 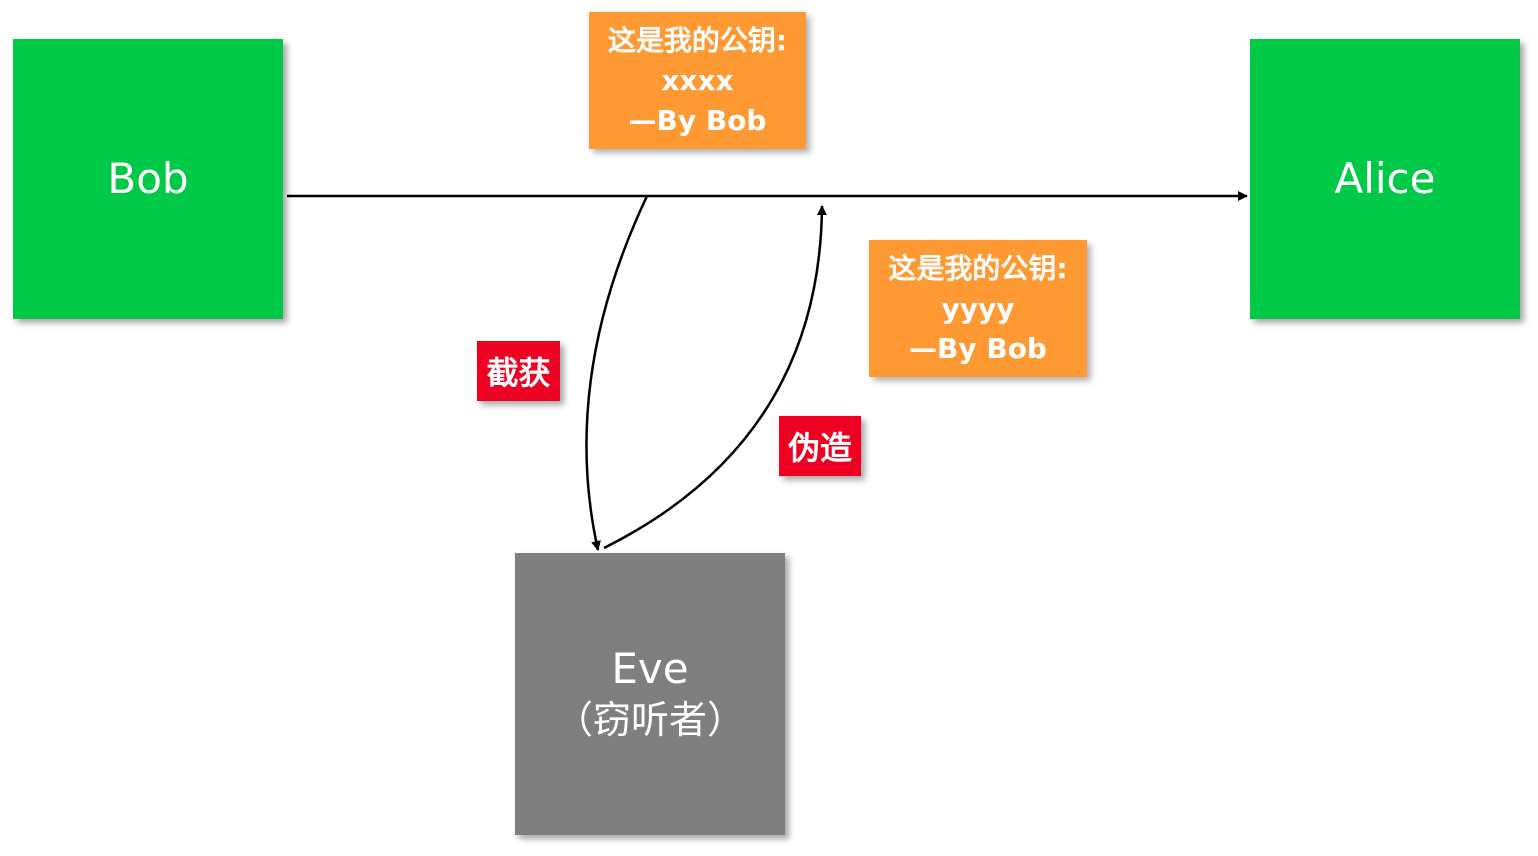 What do you see at coordinates (650, 669) in the screenshot?
I see `eve-label: Eve` at bounding box center [650, 669].